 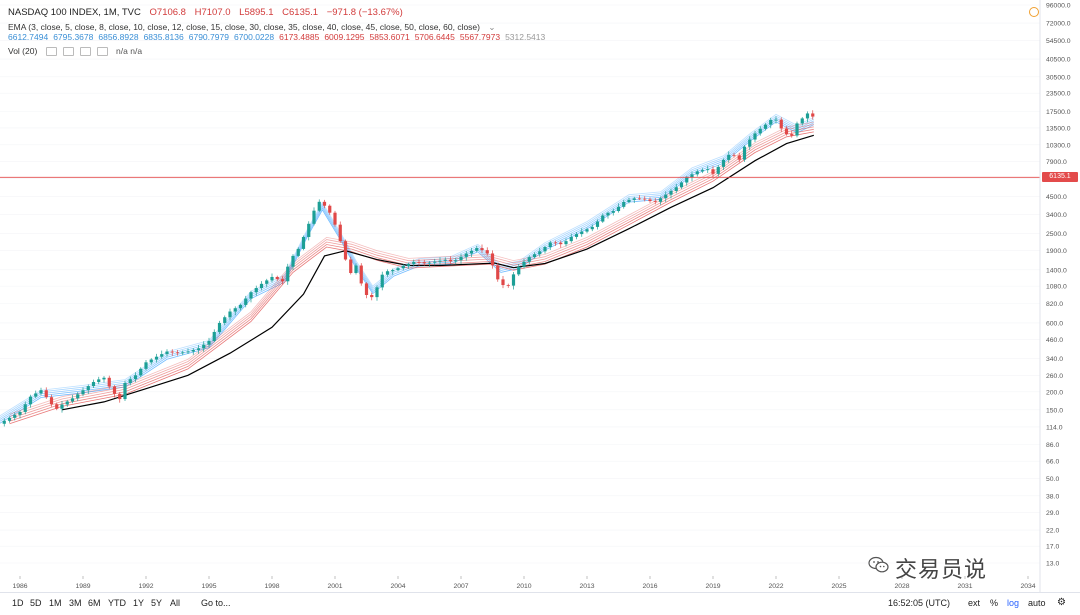 What do you see at coordinates (397, 586) in the screenshot?
I see `x-tick-label: 2004` at bounding box center [397, 586].